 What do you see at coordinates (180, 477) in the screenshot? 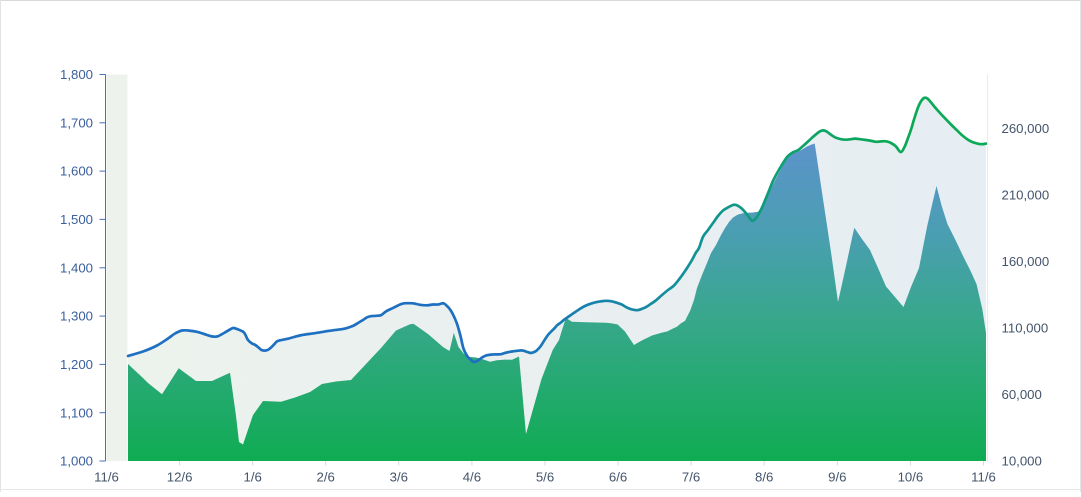
I see `svg-text: 12/6` at bounding box center [180, 477].